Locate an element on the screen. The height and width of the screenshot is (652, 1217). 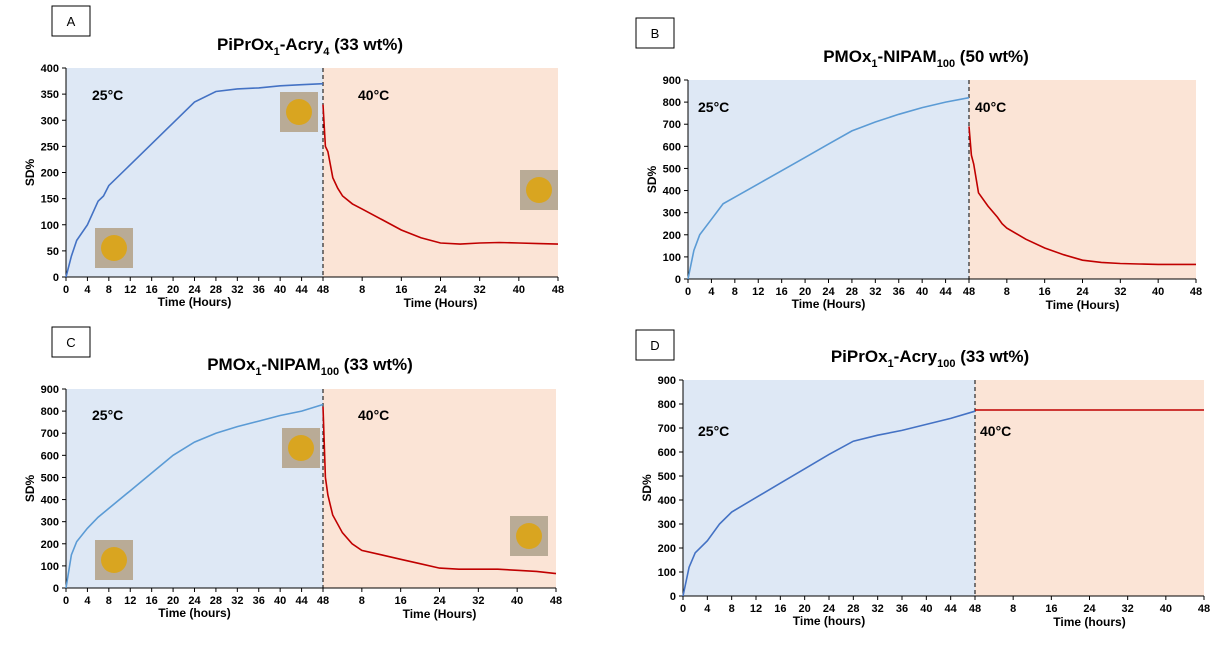
title-subscript: 4 is located at coordinates (326, 52).